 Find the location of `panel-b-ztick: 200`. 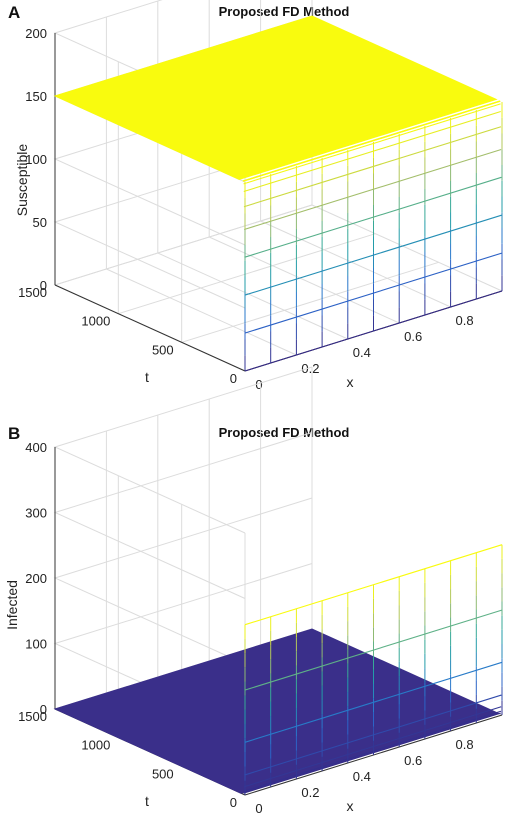

panel-b-ztick: 200 is located at coordinates (36, 578).